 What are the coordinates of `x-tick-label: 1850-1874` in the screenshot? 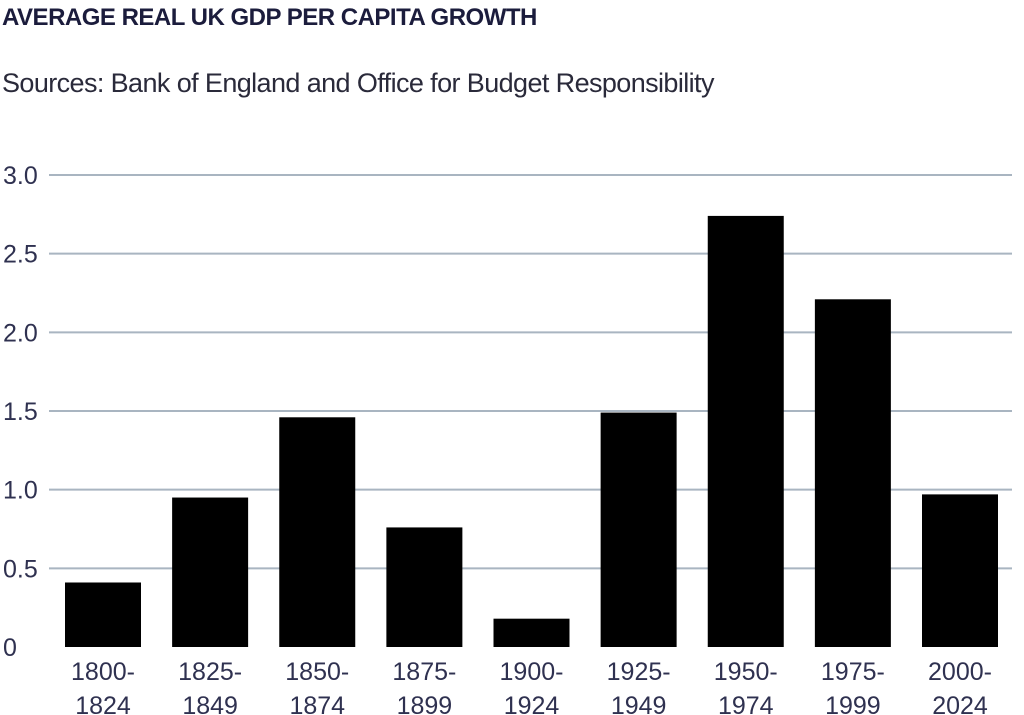 It's located at (317, 686).